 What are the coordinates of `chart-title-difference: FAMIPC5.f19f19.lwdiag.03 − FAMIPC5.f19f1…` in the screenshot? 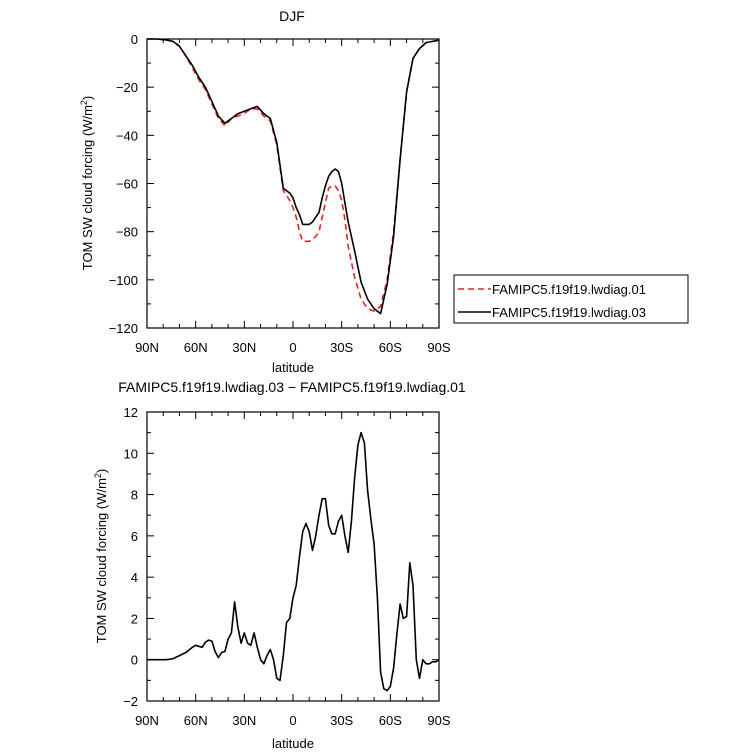 It's located at (292, 387).